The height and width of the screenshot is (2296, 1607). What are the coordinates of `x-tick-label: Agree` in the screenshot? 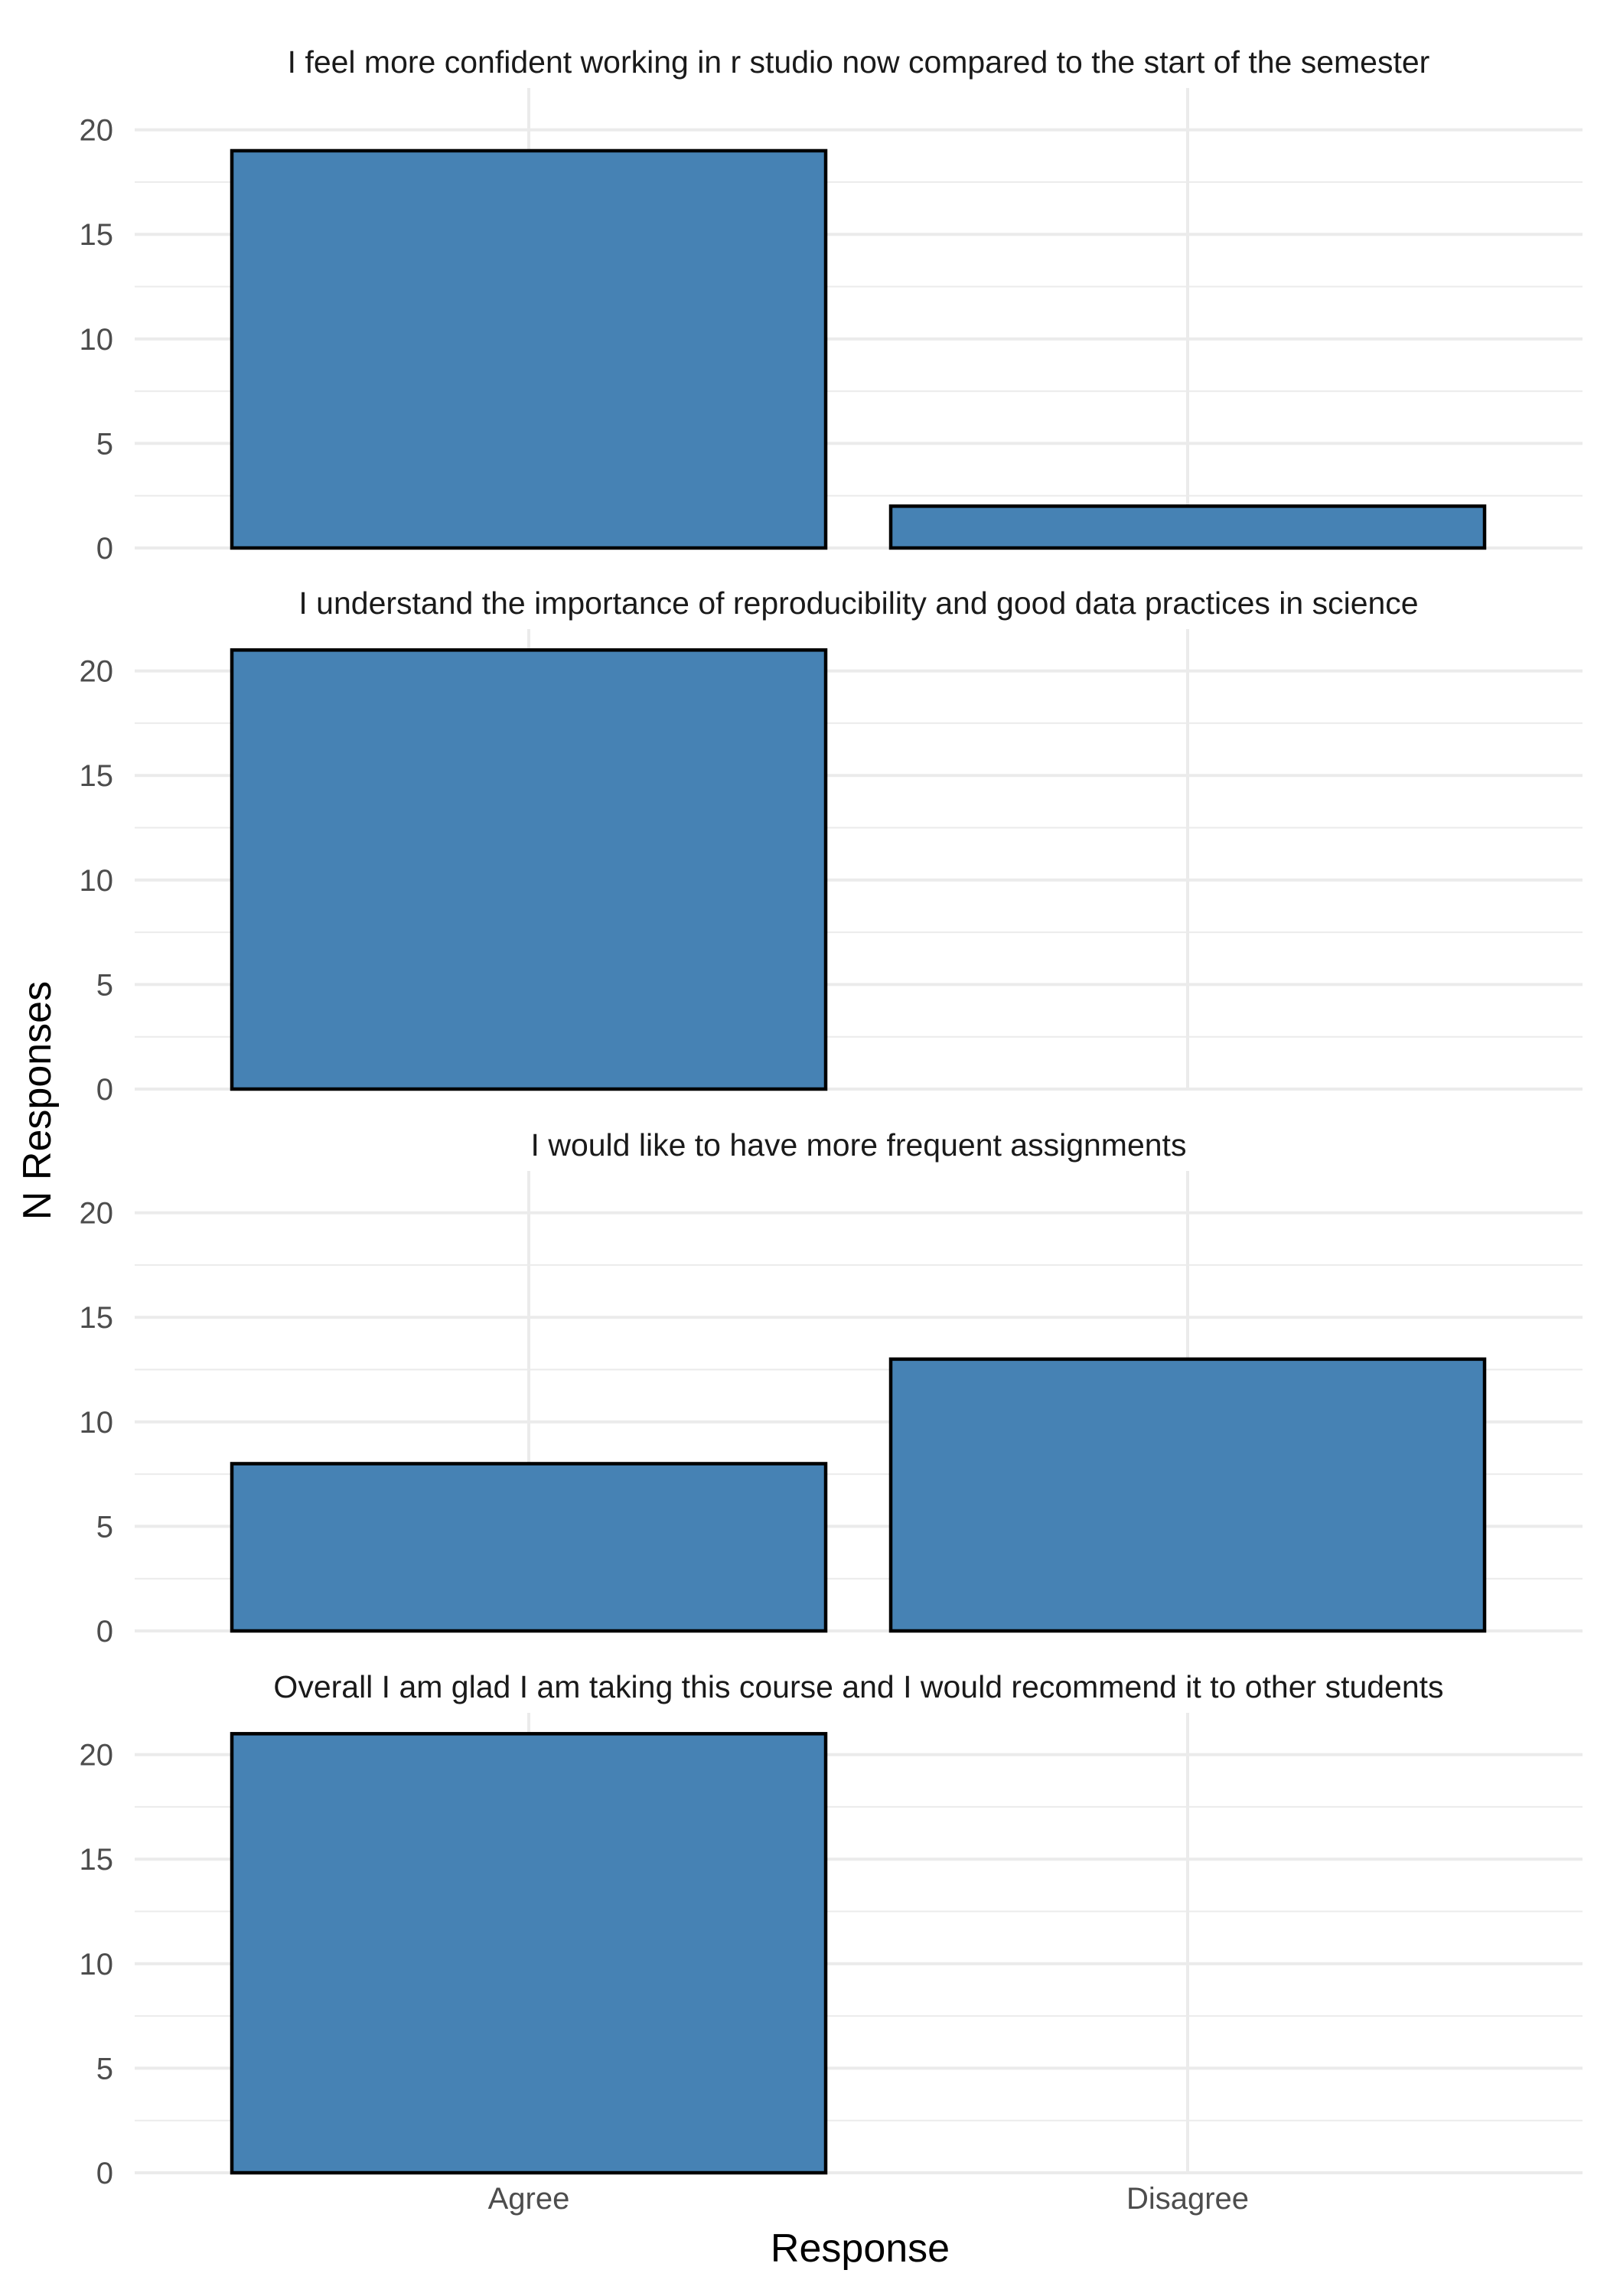 It's located at (529, 2199).